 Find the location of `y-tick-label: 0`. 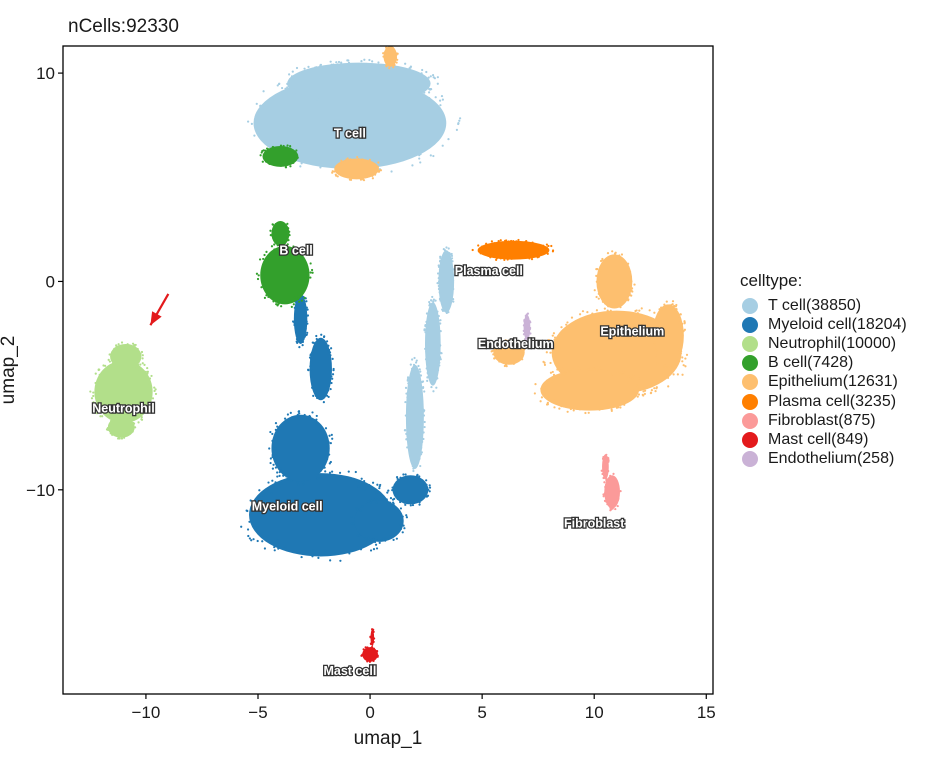

y-tick-label: 0 is located at coordinates (50, 281).